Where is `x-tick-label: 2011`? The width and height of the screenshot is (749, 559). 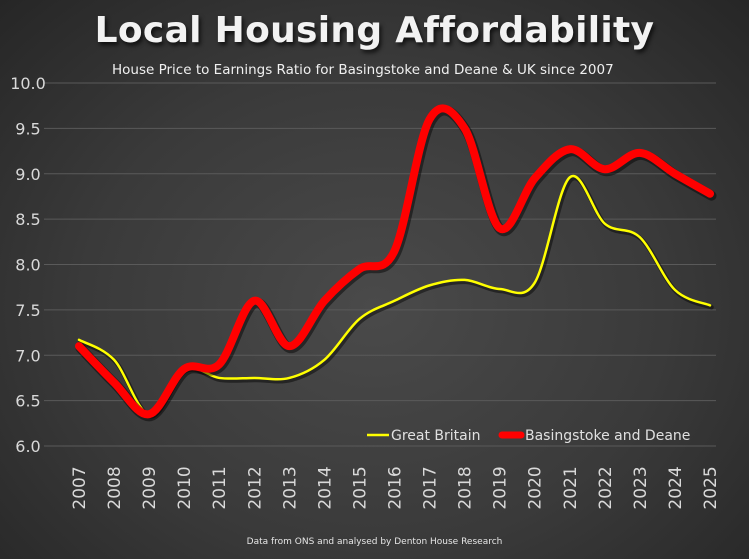
x-tick-label: 2011 is located at coordinates (220, 487).